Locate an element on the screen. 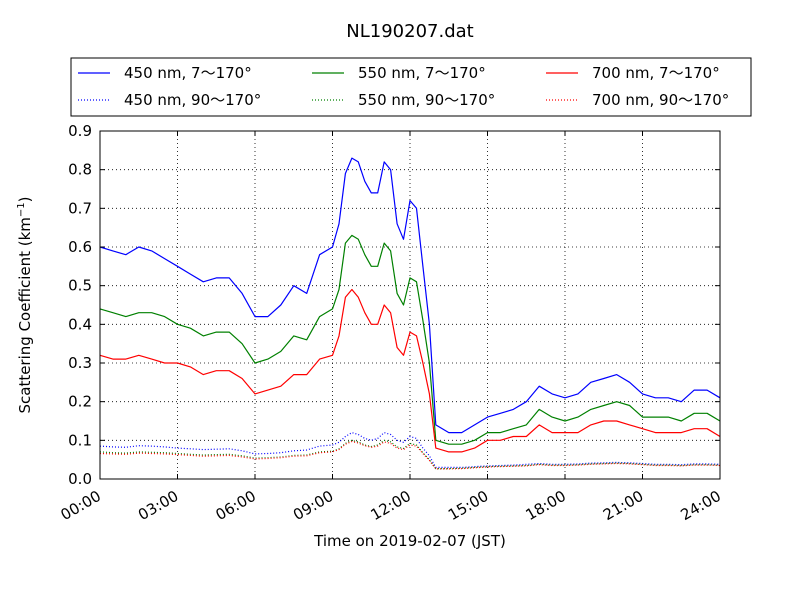  chart-title: NL190207.dat is located at coordinates (409, 31).